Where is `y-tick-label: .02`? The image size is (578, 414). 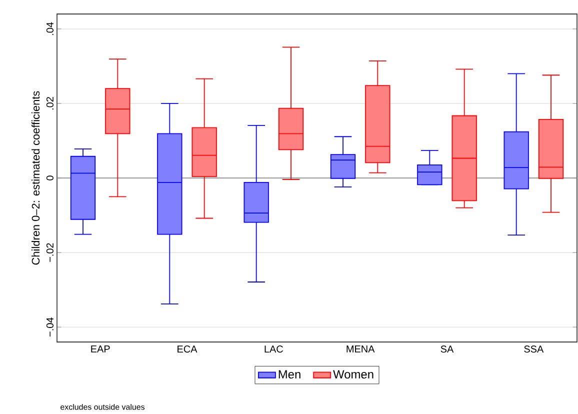 y-tick-label: .02 is located at coordinates (50, 103).